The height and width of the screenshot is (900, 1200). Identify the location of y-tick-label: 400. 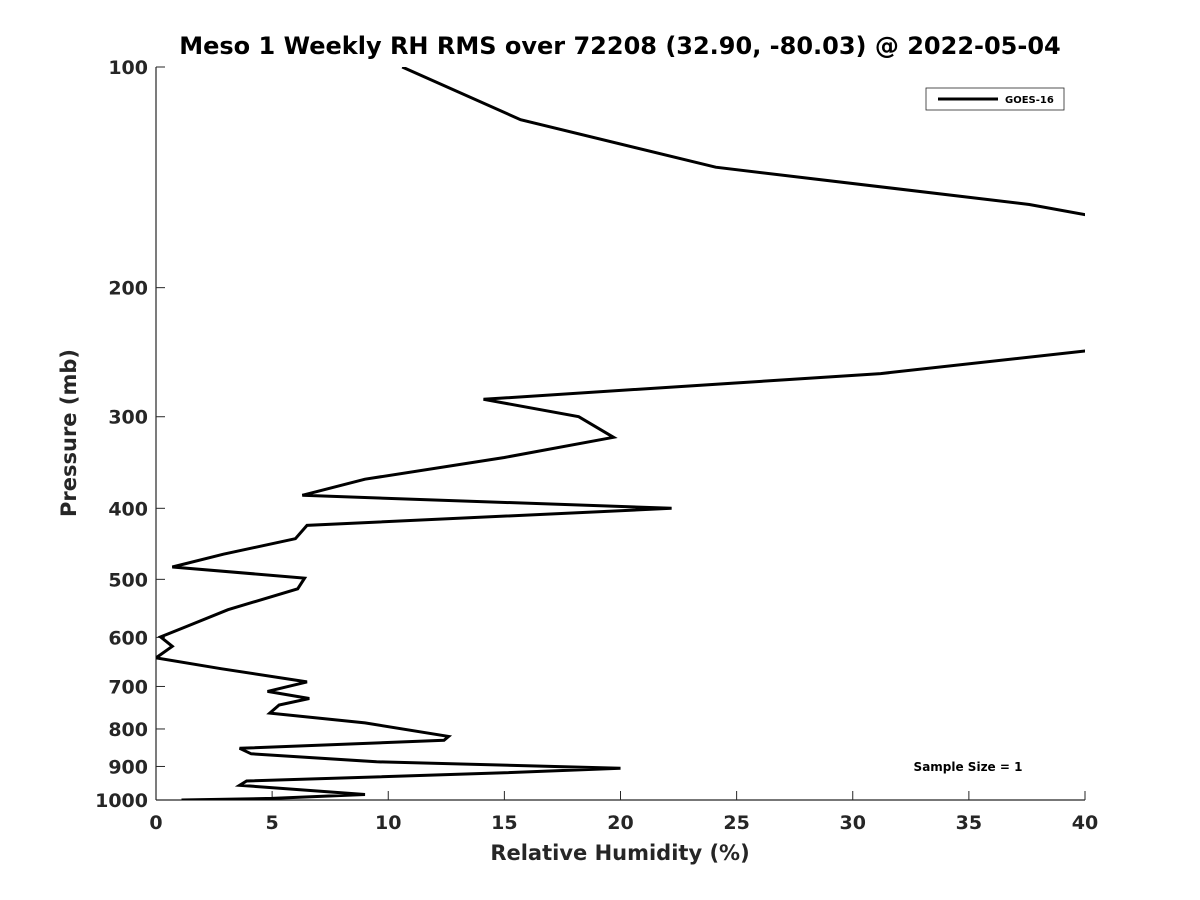
(128, 509).